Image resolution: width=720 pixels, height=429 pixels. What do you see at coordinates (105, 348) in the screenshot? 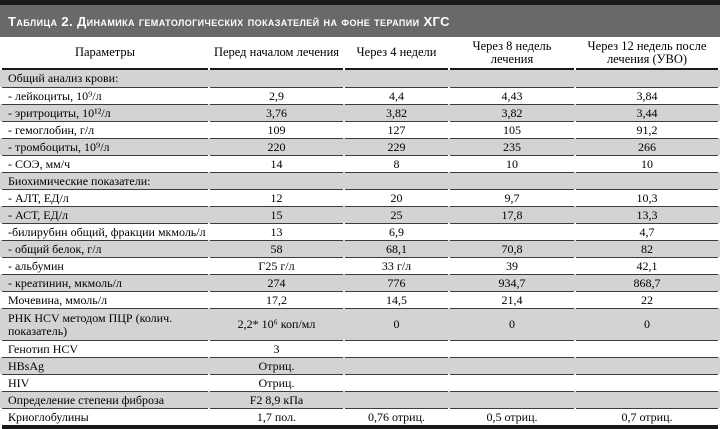
I see `row-label: Генотип HCV` at bounding box center [105, 348].